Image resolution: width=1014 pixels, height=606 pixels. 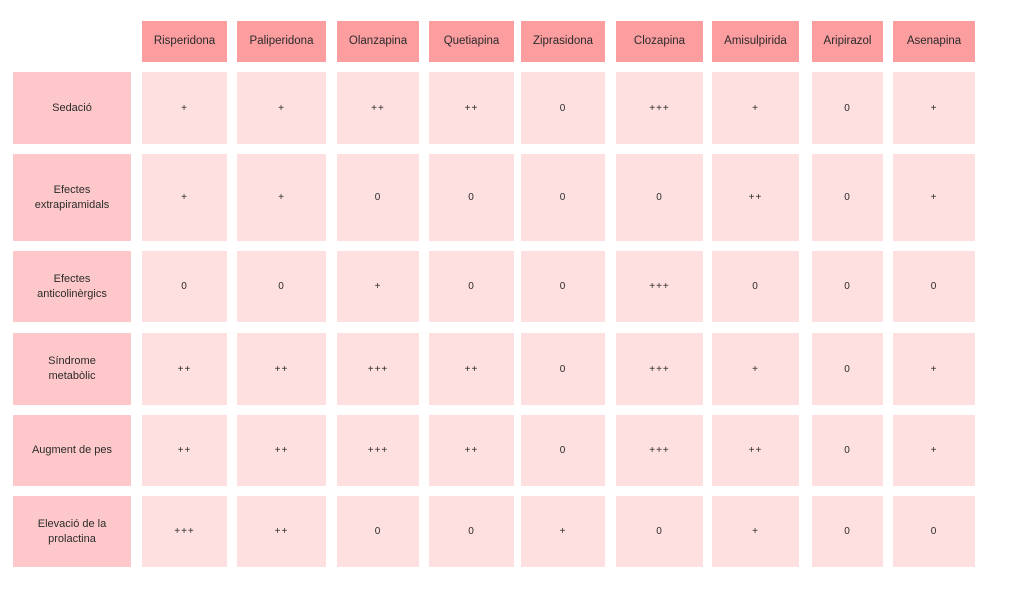 I want to click on column-header-aripirazol: Aripirazol, so click(x=847, y=41).